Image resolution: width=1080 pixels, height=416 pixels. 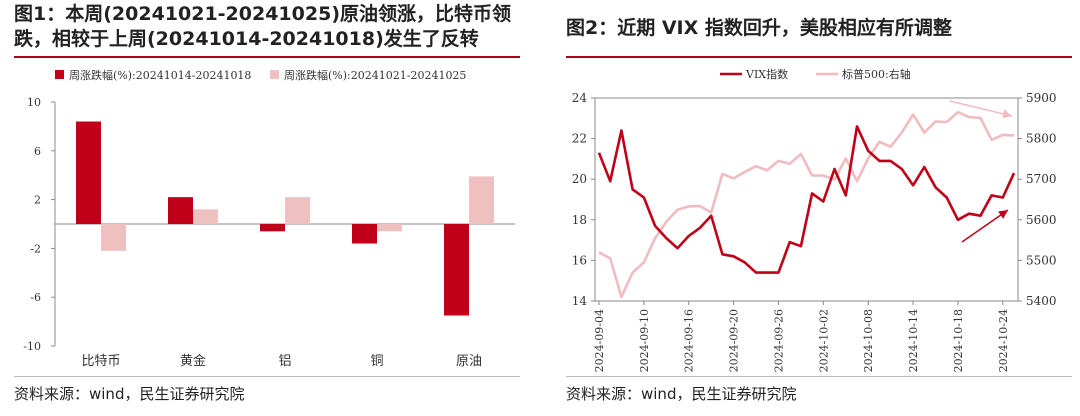 What do you see at coordinates (1041, 98) in the screenshot?
I see `y-right-tick-label: 5900` at bounding box center [1041, 98].